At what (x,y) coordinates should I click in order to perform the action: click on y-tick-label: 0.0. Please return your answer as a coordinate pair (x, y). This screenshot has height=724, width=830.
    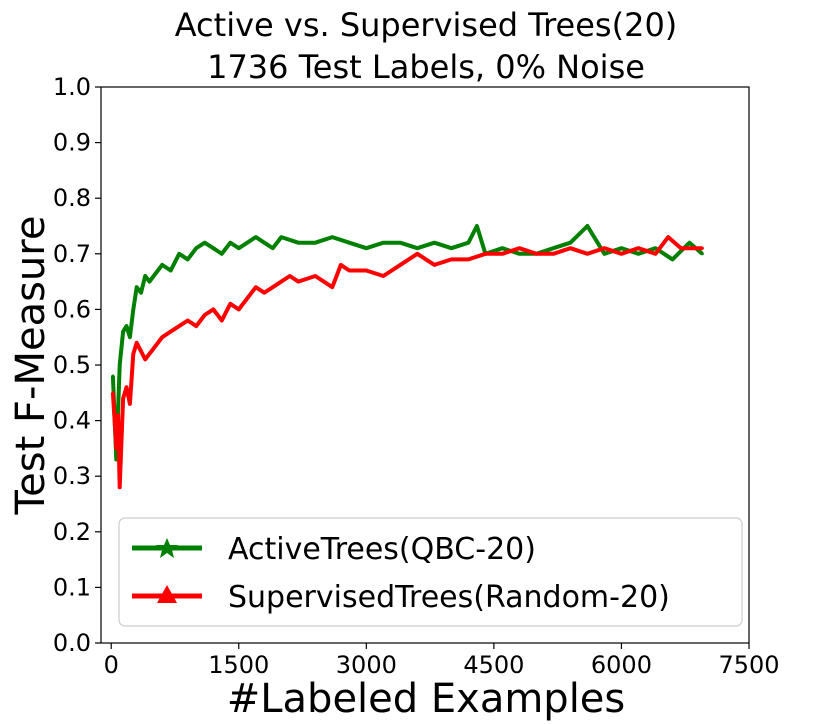
    Looking at the image, I should click on (72, 643).